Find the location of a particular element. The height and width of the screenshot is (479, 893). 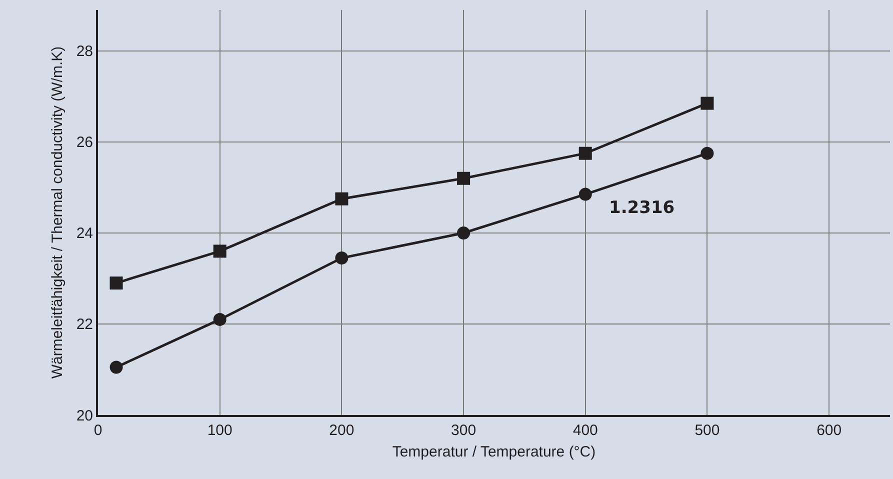

x-tick-label: 200 is located at coordinates (341, 430).